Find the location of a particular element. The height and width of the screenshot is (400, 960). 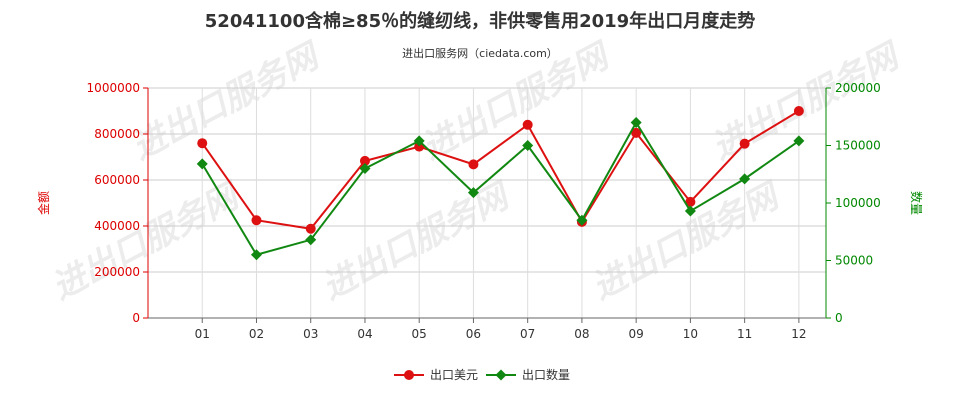

right-tick-label: 150000 is located at coordinates (858, 146).